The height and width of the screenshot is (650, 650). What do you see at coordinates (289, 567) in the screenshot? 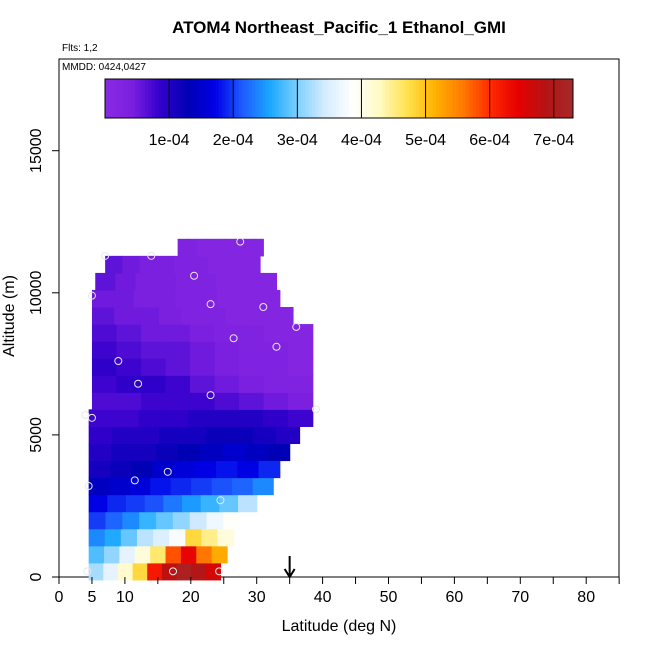
I see `latitude-marker-arrow` at bounding box center [289, 567].